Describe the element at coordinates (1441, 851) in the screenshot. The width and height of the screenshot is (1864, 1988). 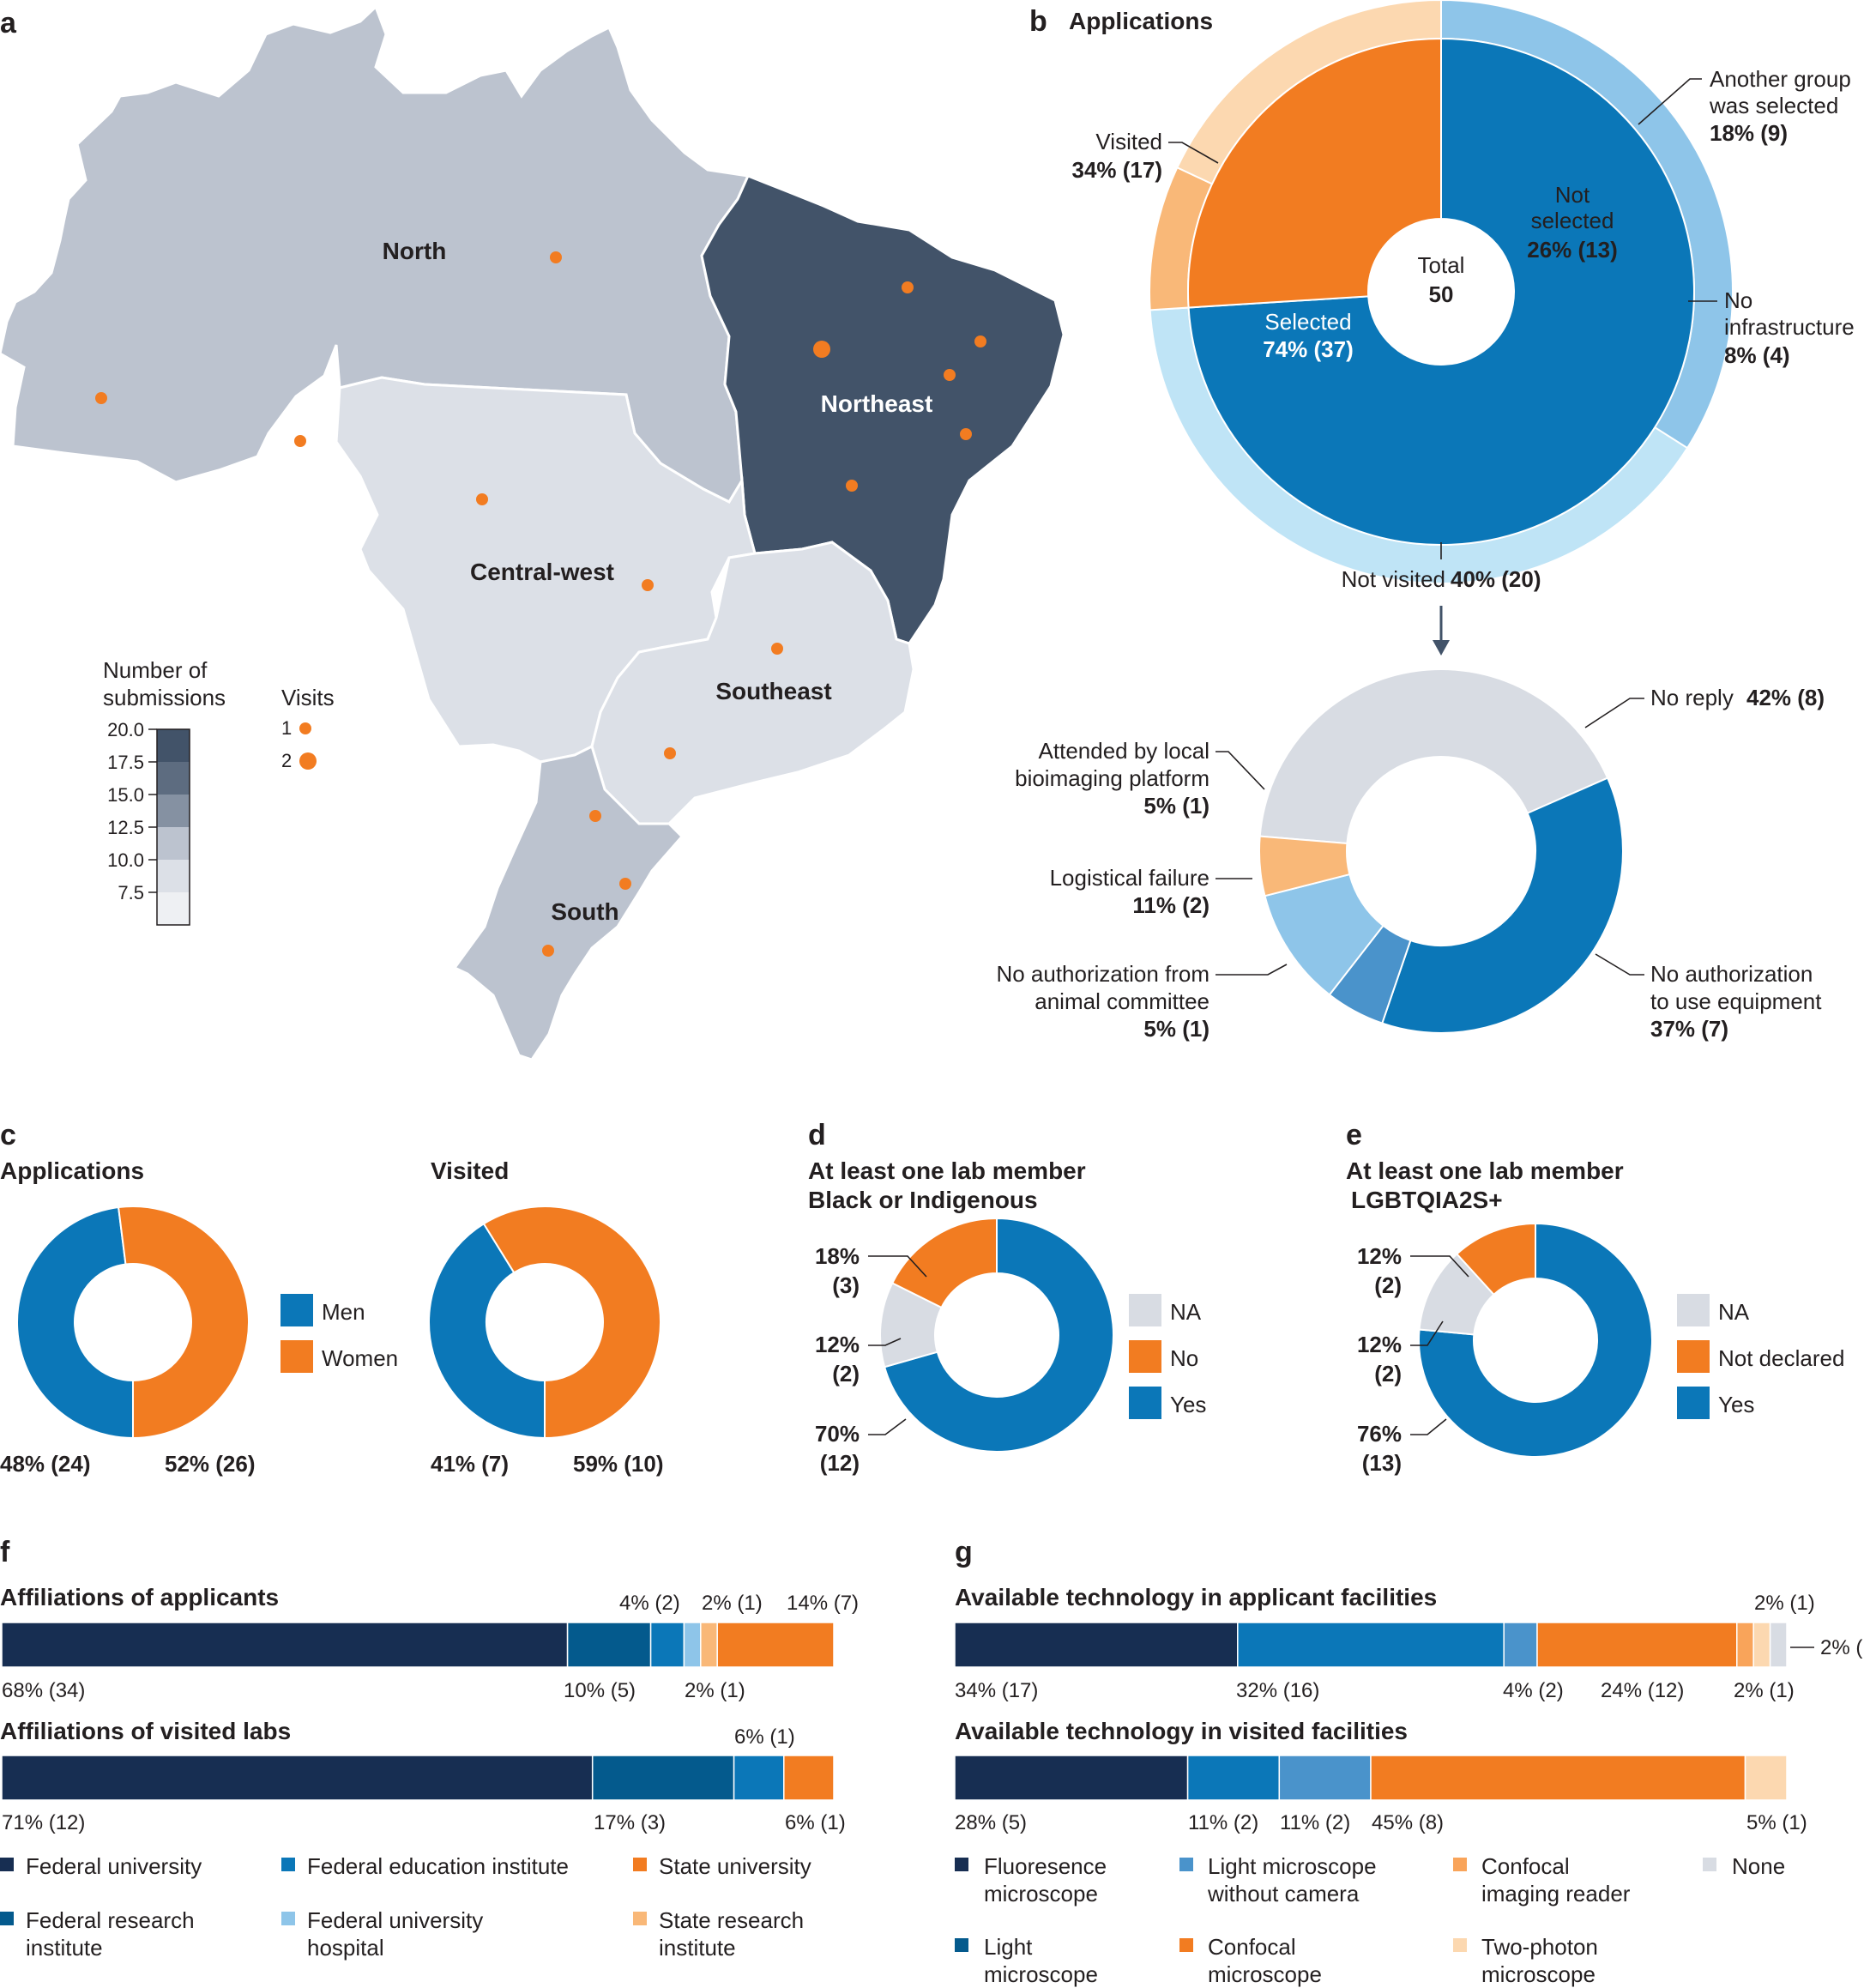
I see `not-visited-donut` at that location.